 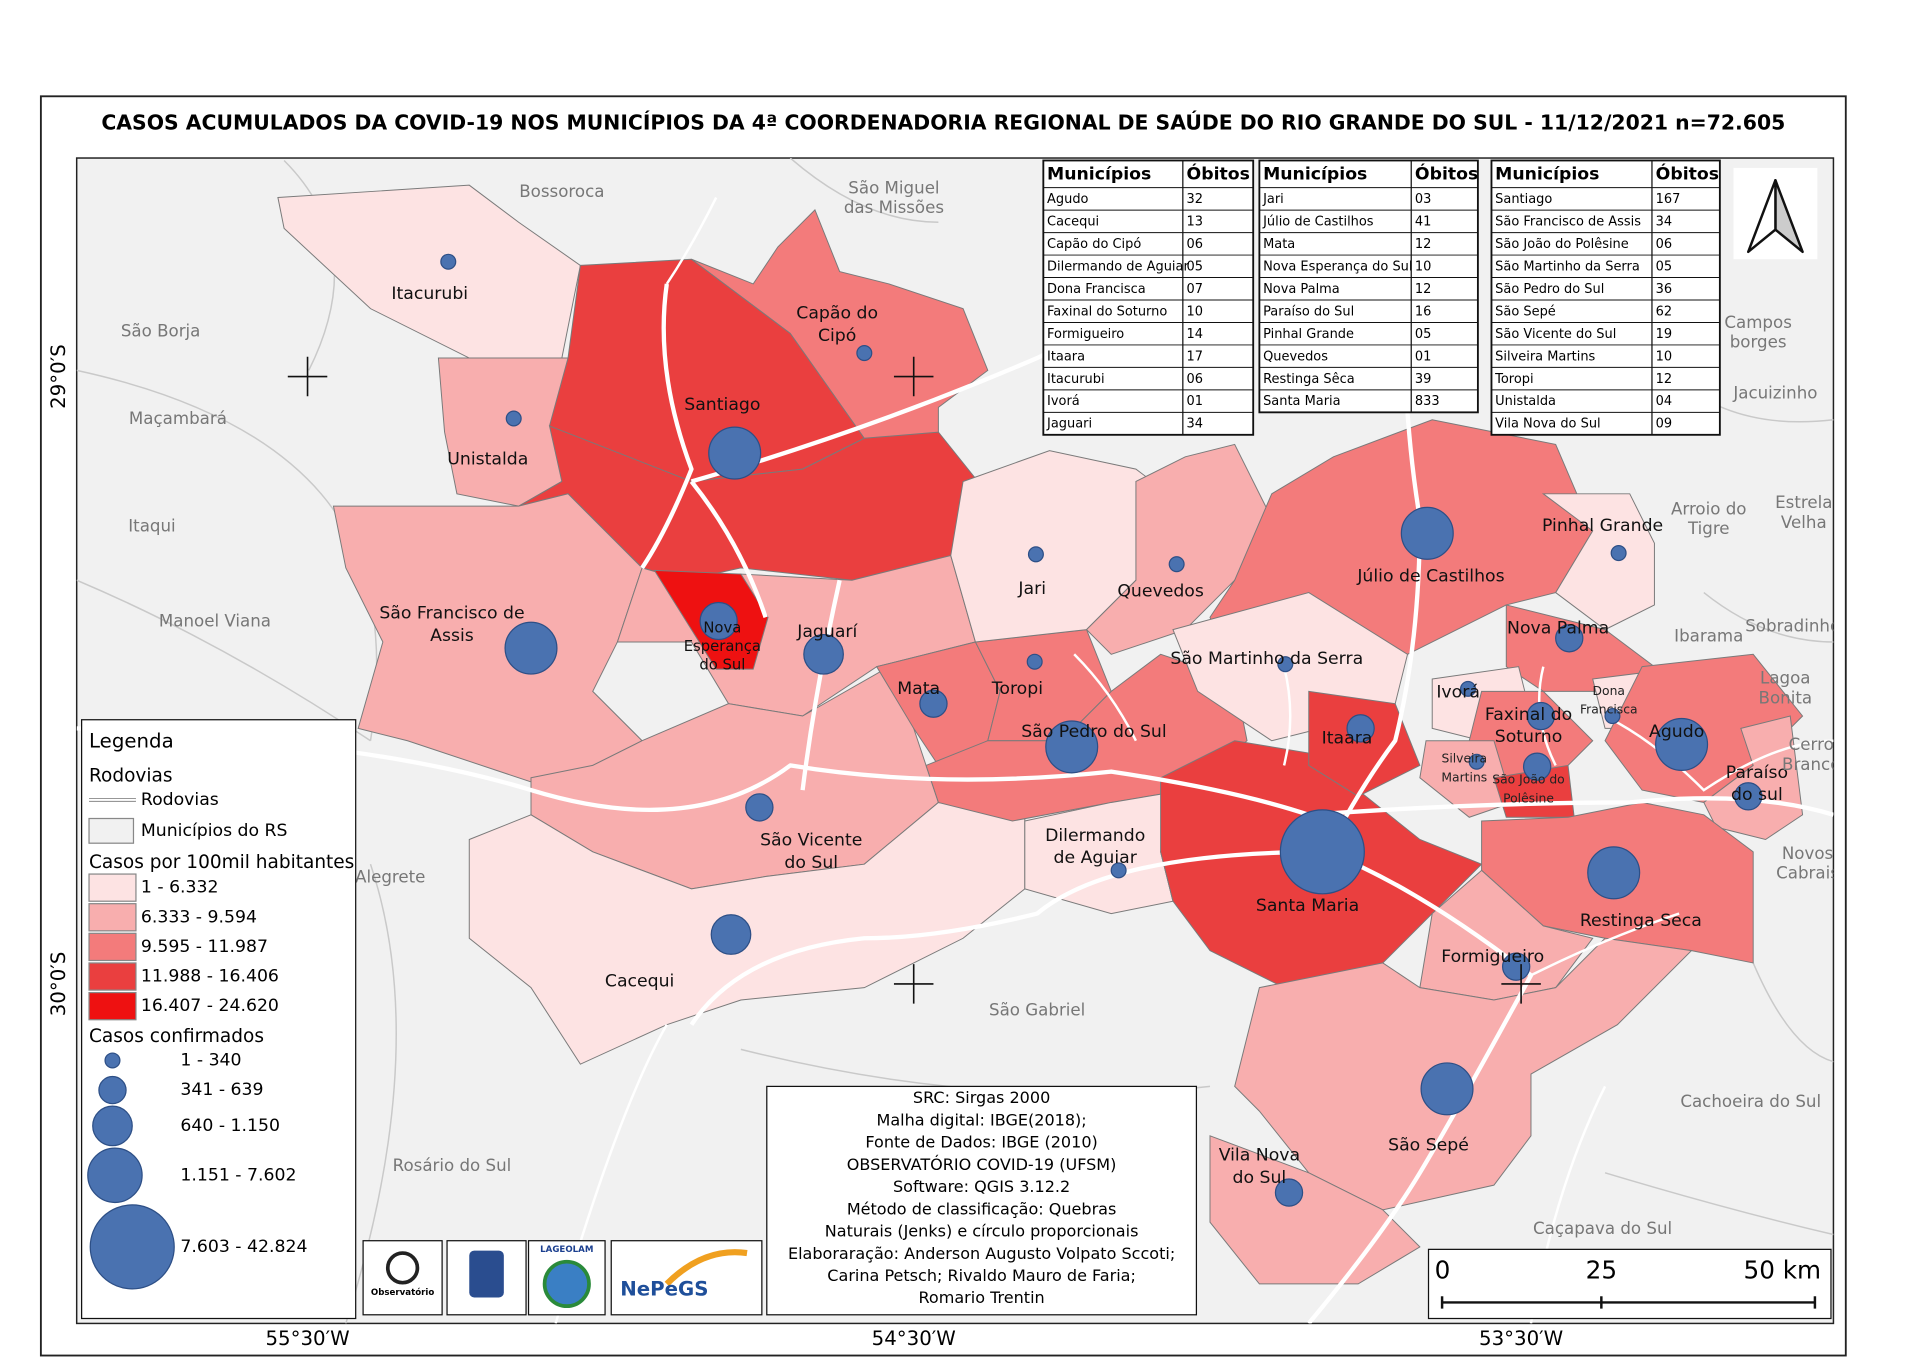 I want to click on table-cell: 17, so click(x=1195, y=356).